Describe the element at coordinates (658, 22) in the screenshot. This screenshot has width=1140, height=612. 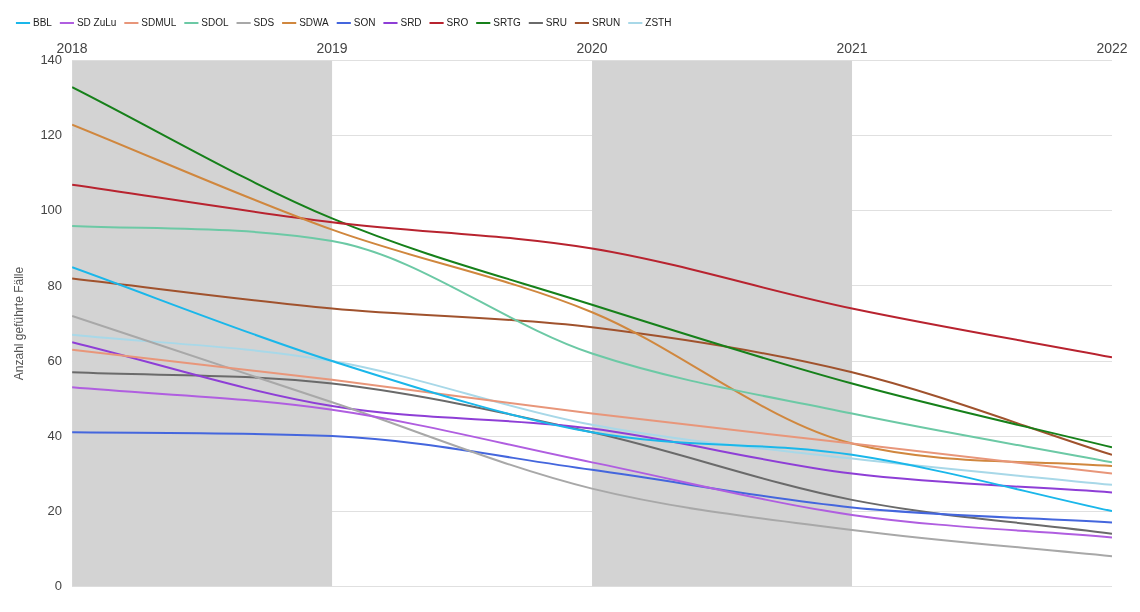
I see `legend-label: ZSTH` at that location.